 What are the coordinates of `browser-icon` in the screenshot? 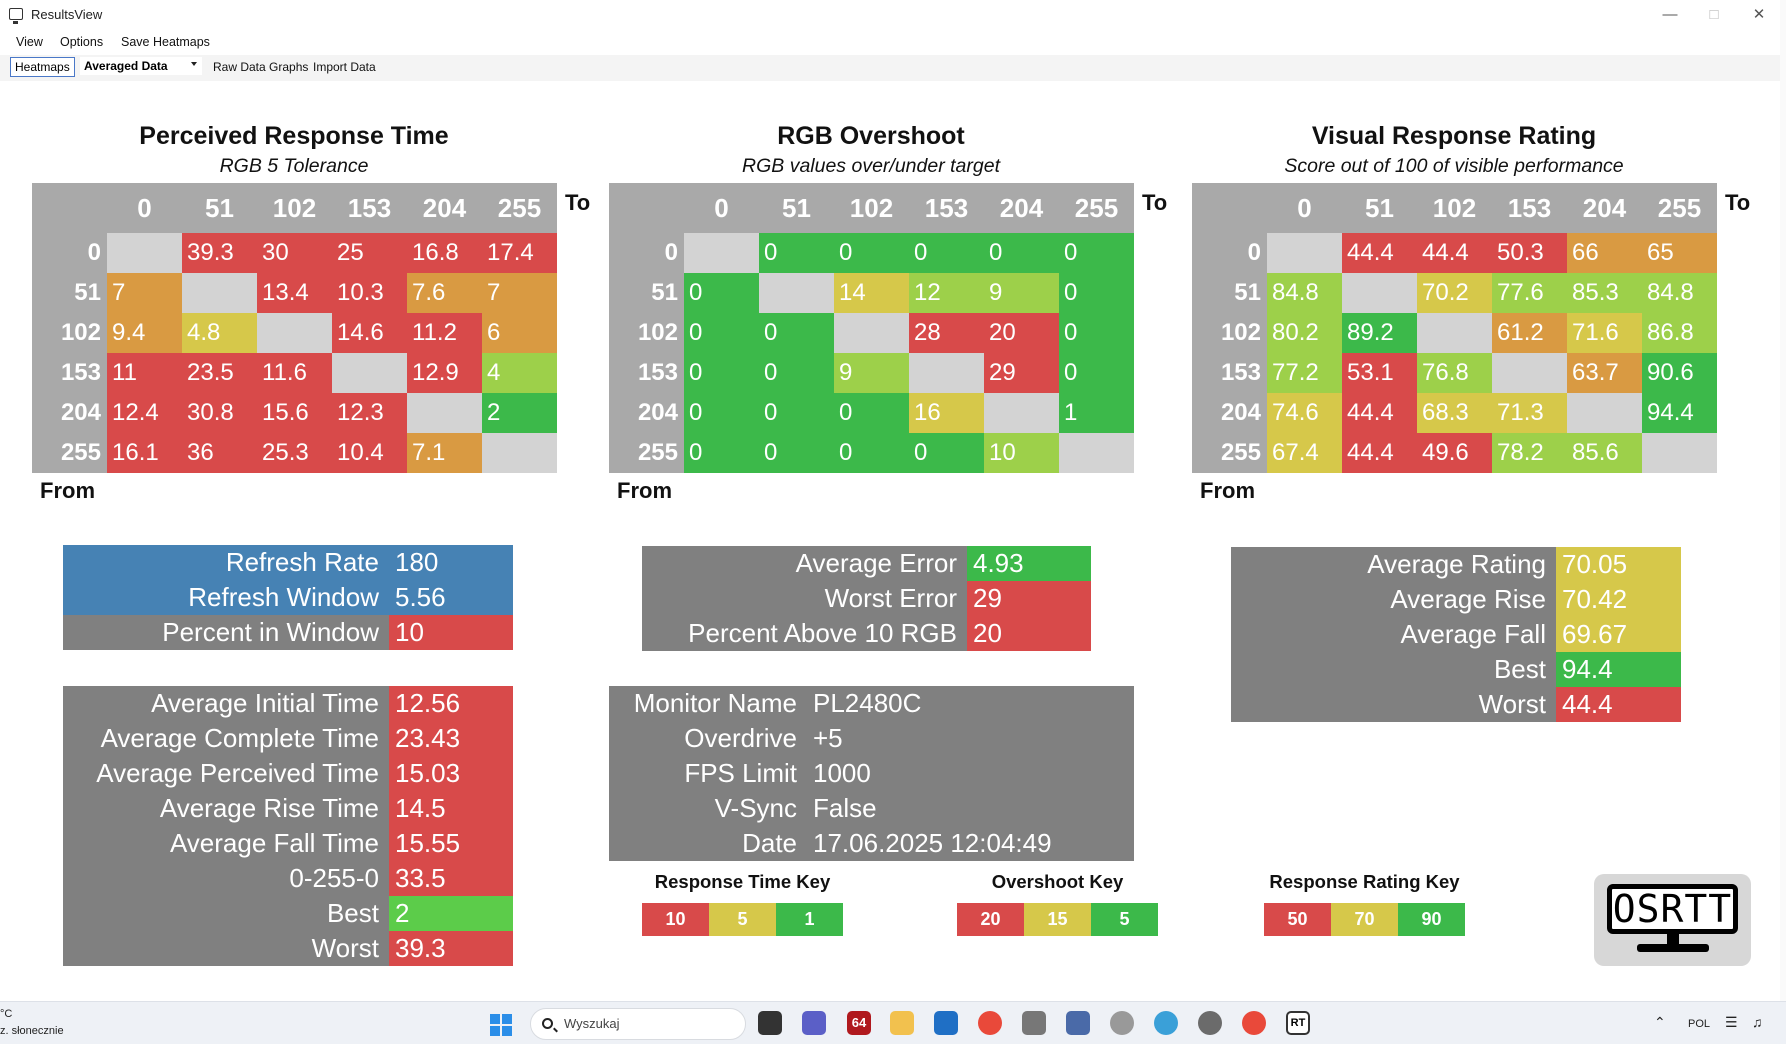 It's located at (1166, 1023).